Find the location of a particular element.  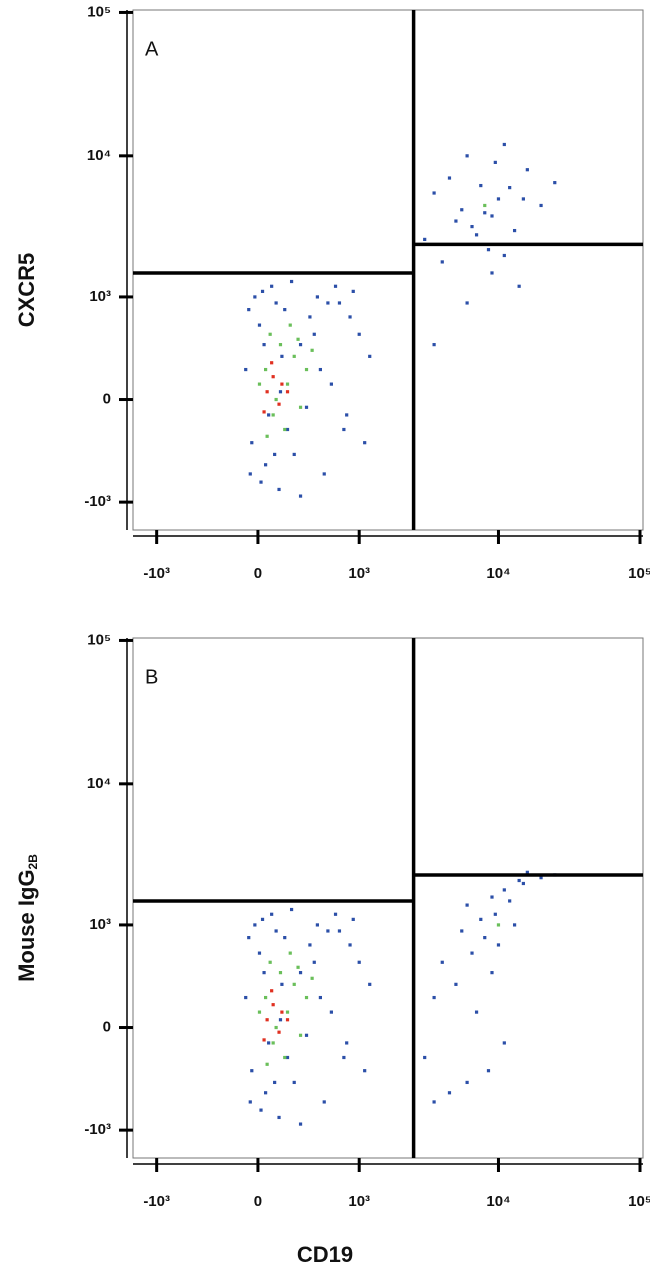

y-tick-label: 10³ is located at coordinates (100, 924).